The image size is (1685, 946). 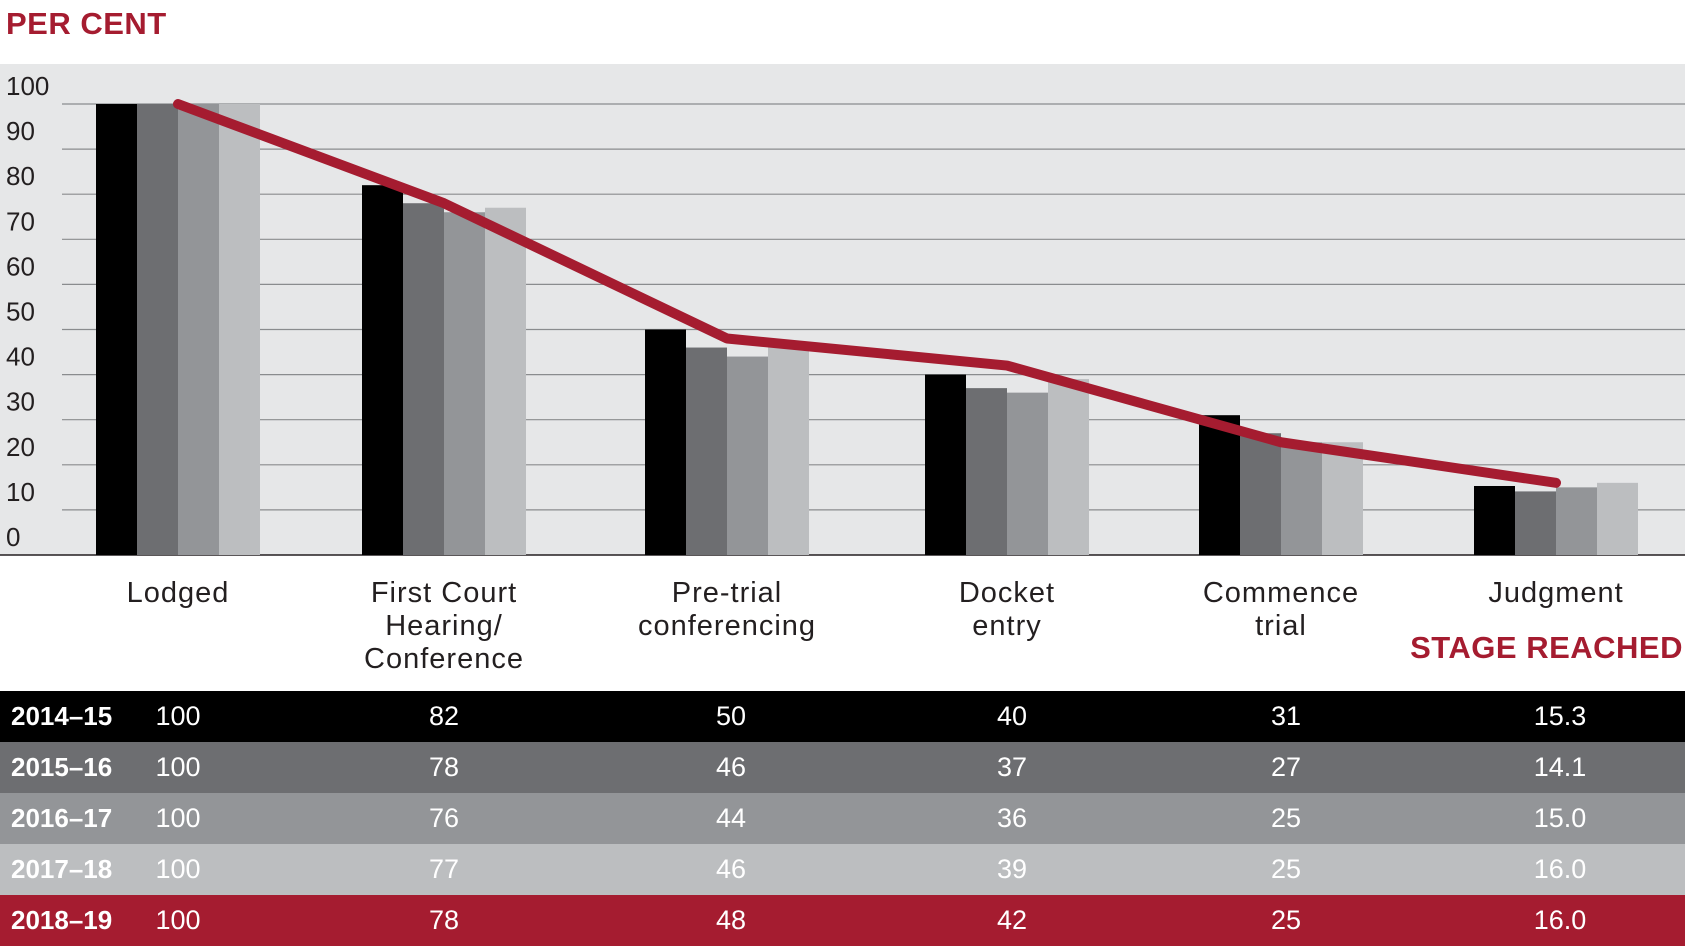 I want to click on x-category-label: Lodged, so click(x=178, y=593).